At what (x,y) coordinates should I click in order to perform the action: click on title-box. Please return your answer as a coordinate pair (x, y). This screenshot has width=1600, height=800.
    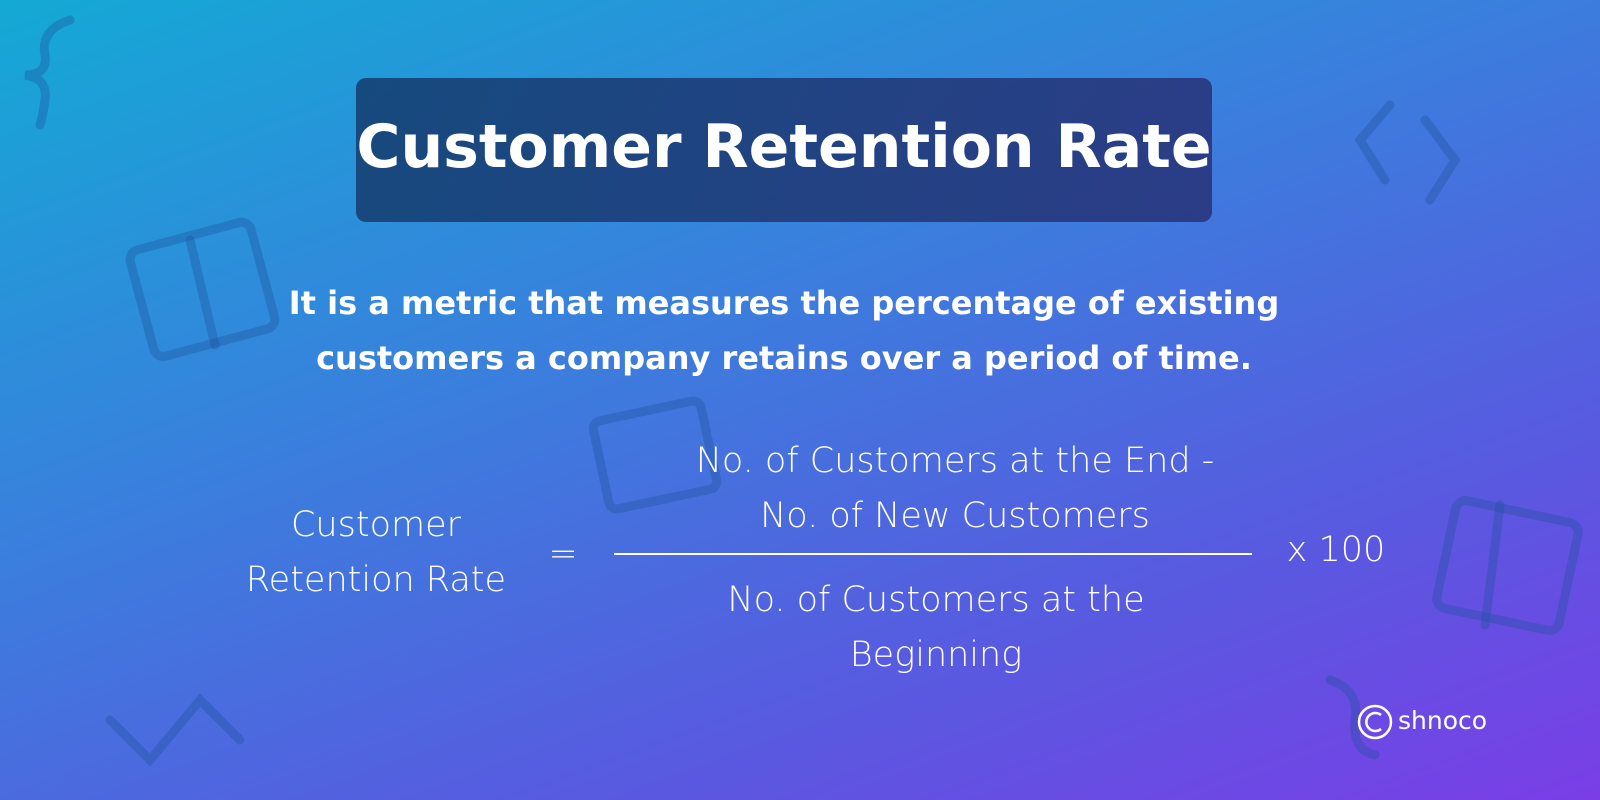
    Looking at the image, I should click on (784, 150).